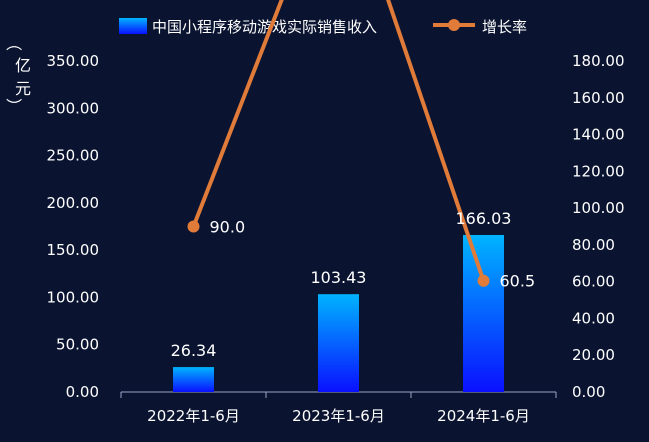  I want to click on y-left-tick-label: 350.00, so click(73, 61).